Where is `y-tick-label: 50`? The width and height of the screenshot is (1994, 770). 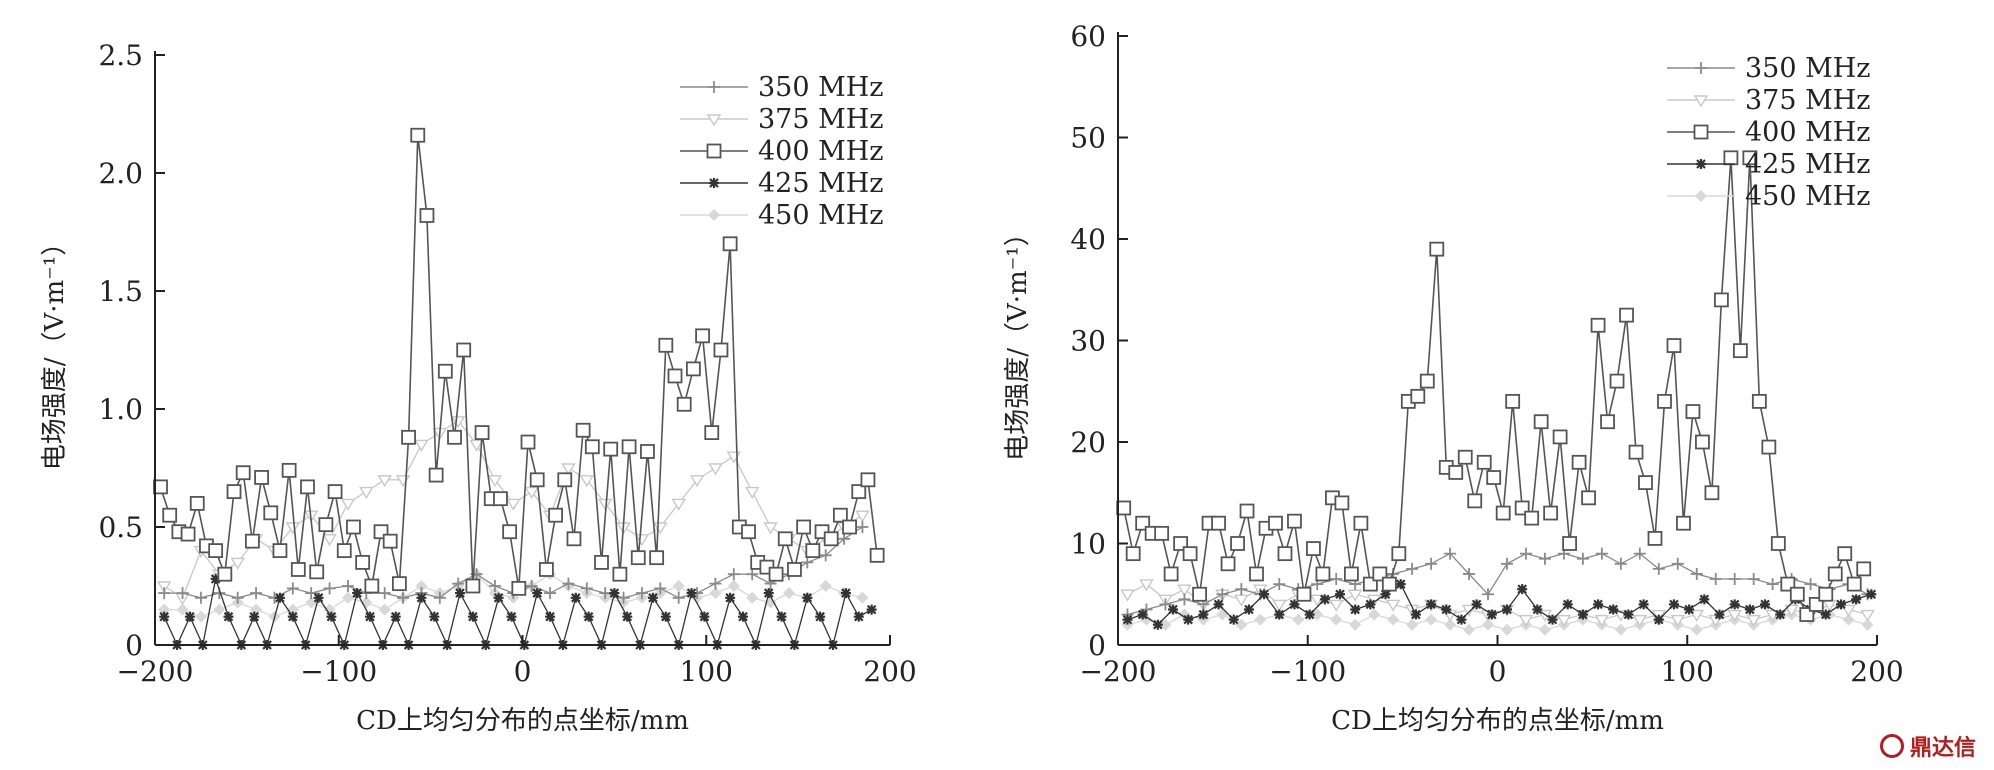 y-tick-label: 50 is located at coordinates (1088, 138).